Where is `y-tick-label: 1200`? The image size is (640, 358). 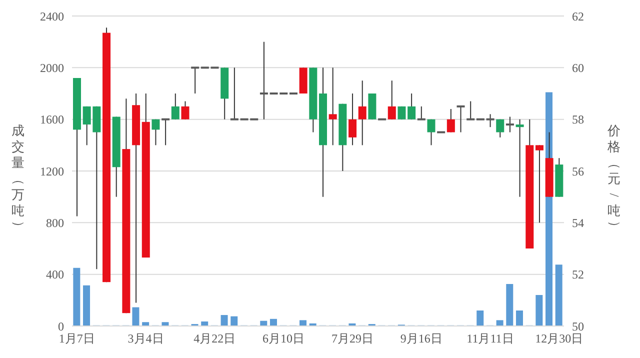 y-tick-label: 1200 is located at coordinates (52, 171).